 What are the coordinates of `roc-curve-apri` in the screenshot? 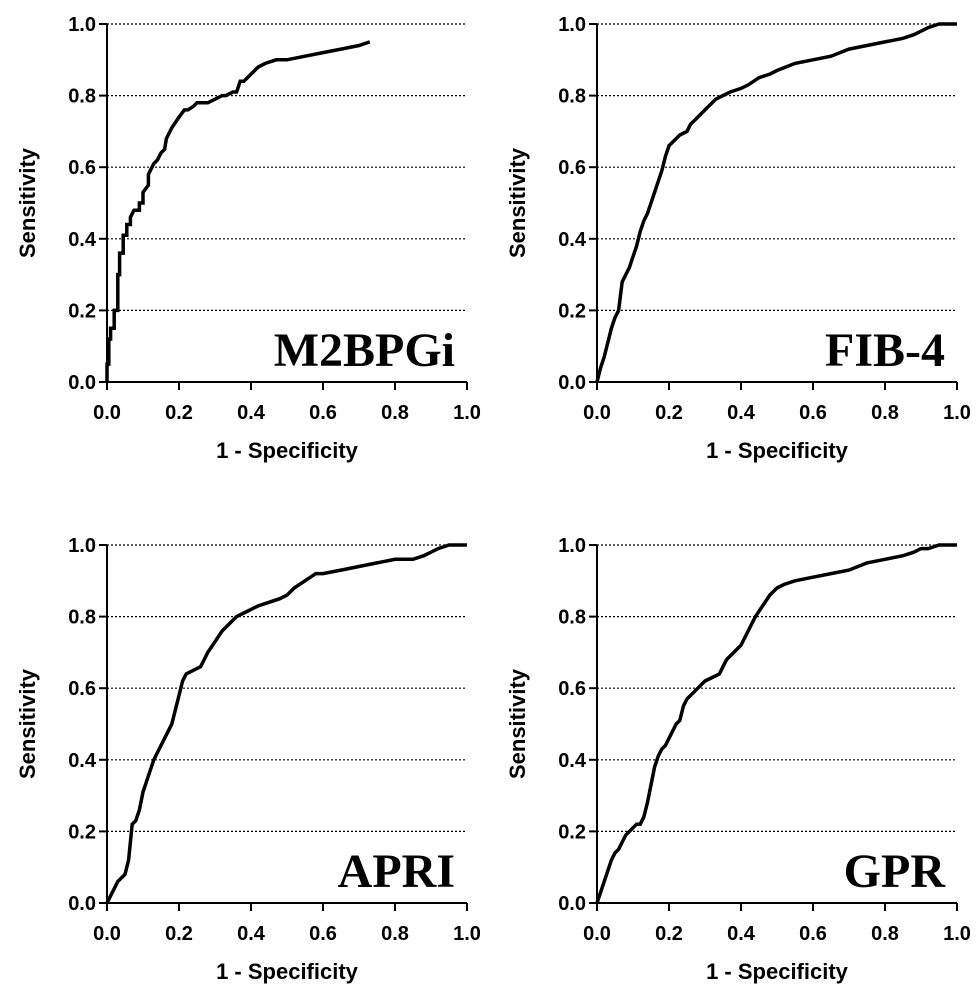 It's located at (286, 723).